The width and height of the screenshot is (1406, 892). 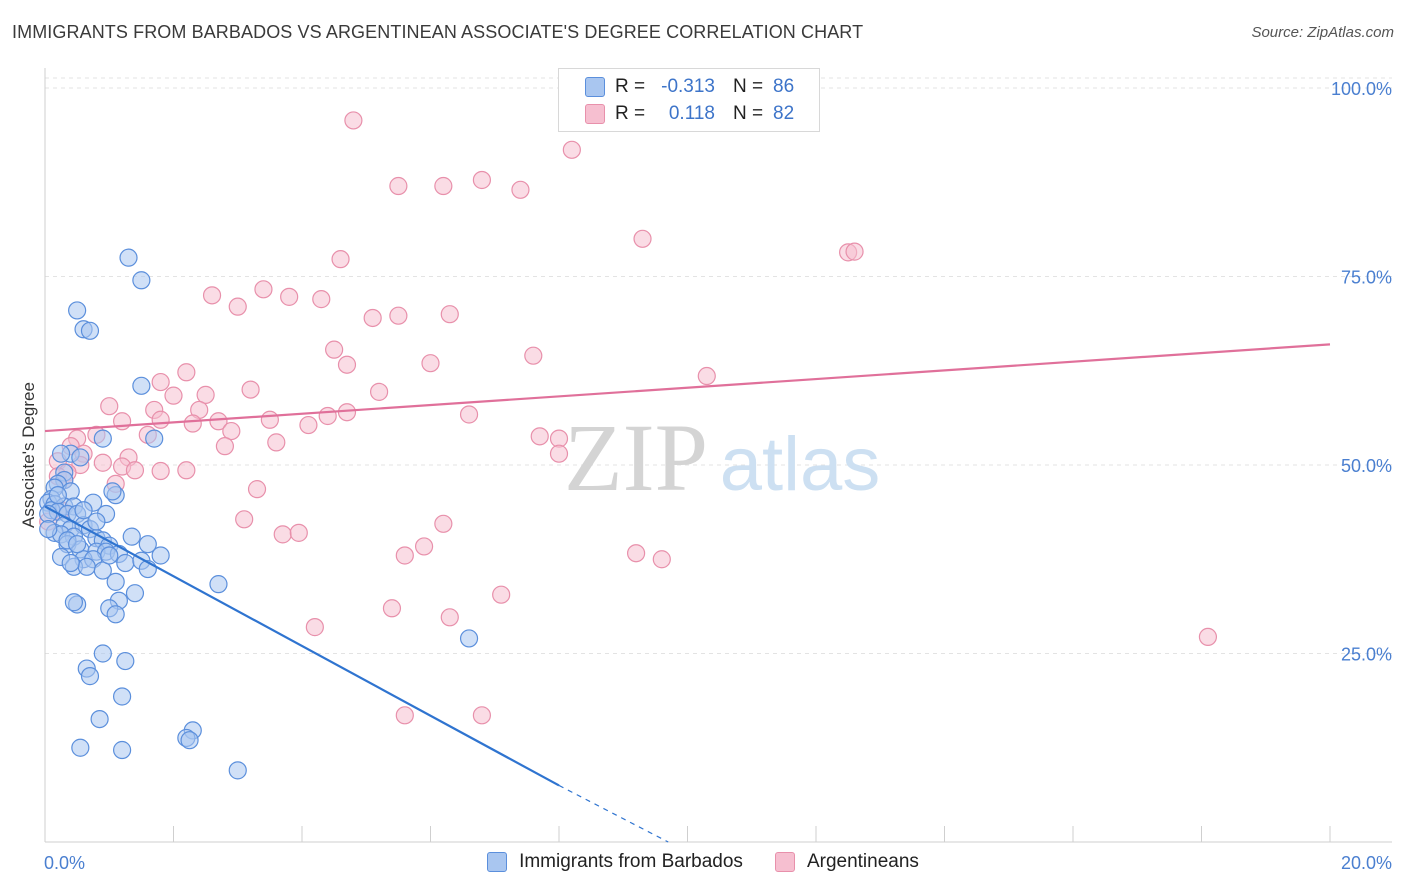 I want to click on x-tick-label: 20.0%, so click(x=1366, y=863).